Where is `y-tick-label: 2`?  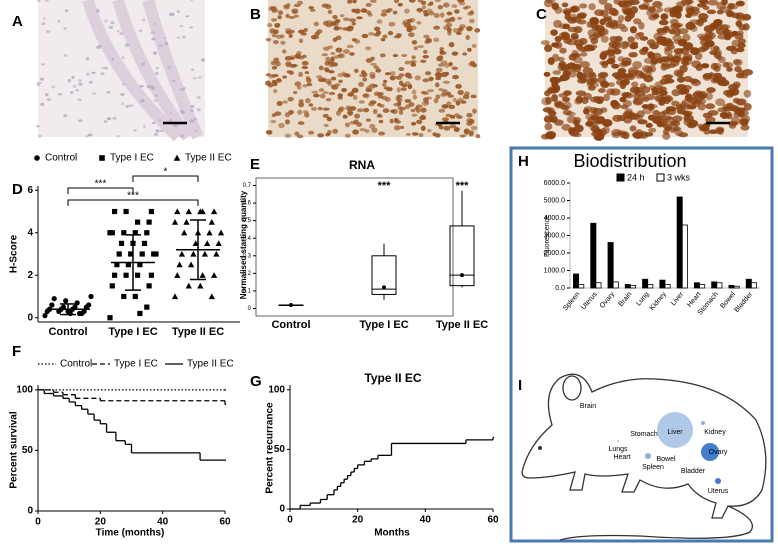
y-tick-label: 2 is located at coordinates (30, 275).